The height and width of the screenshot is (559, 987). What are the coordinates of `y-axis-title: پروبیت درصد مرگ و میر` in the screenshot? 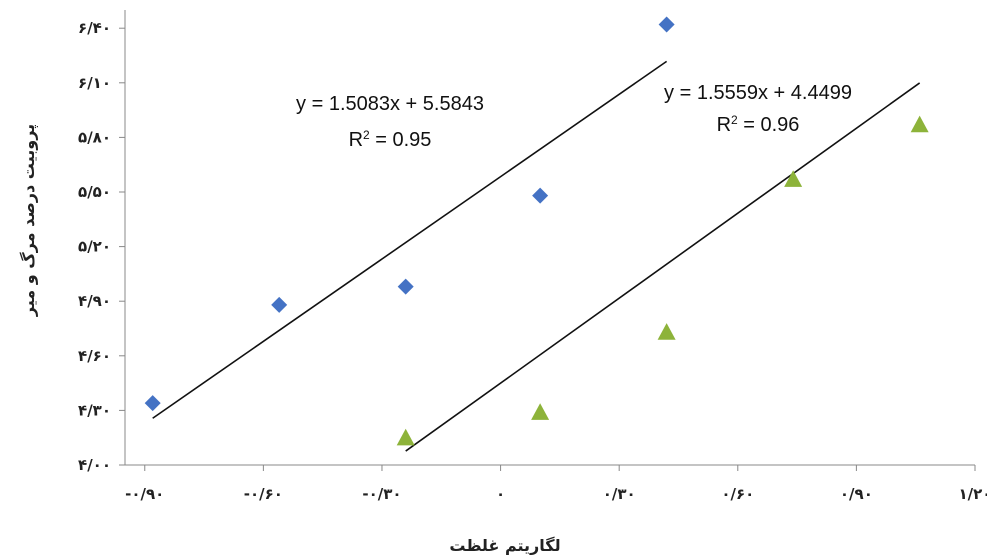 It's located at (29, 220).